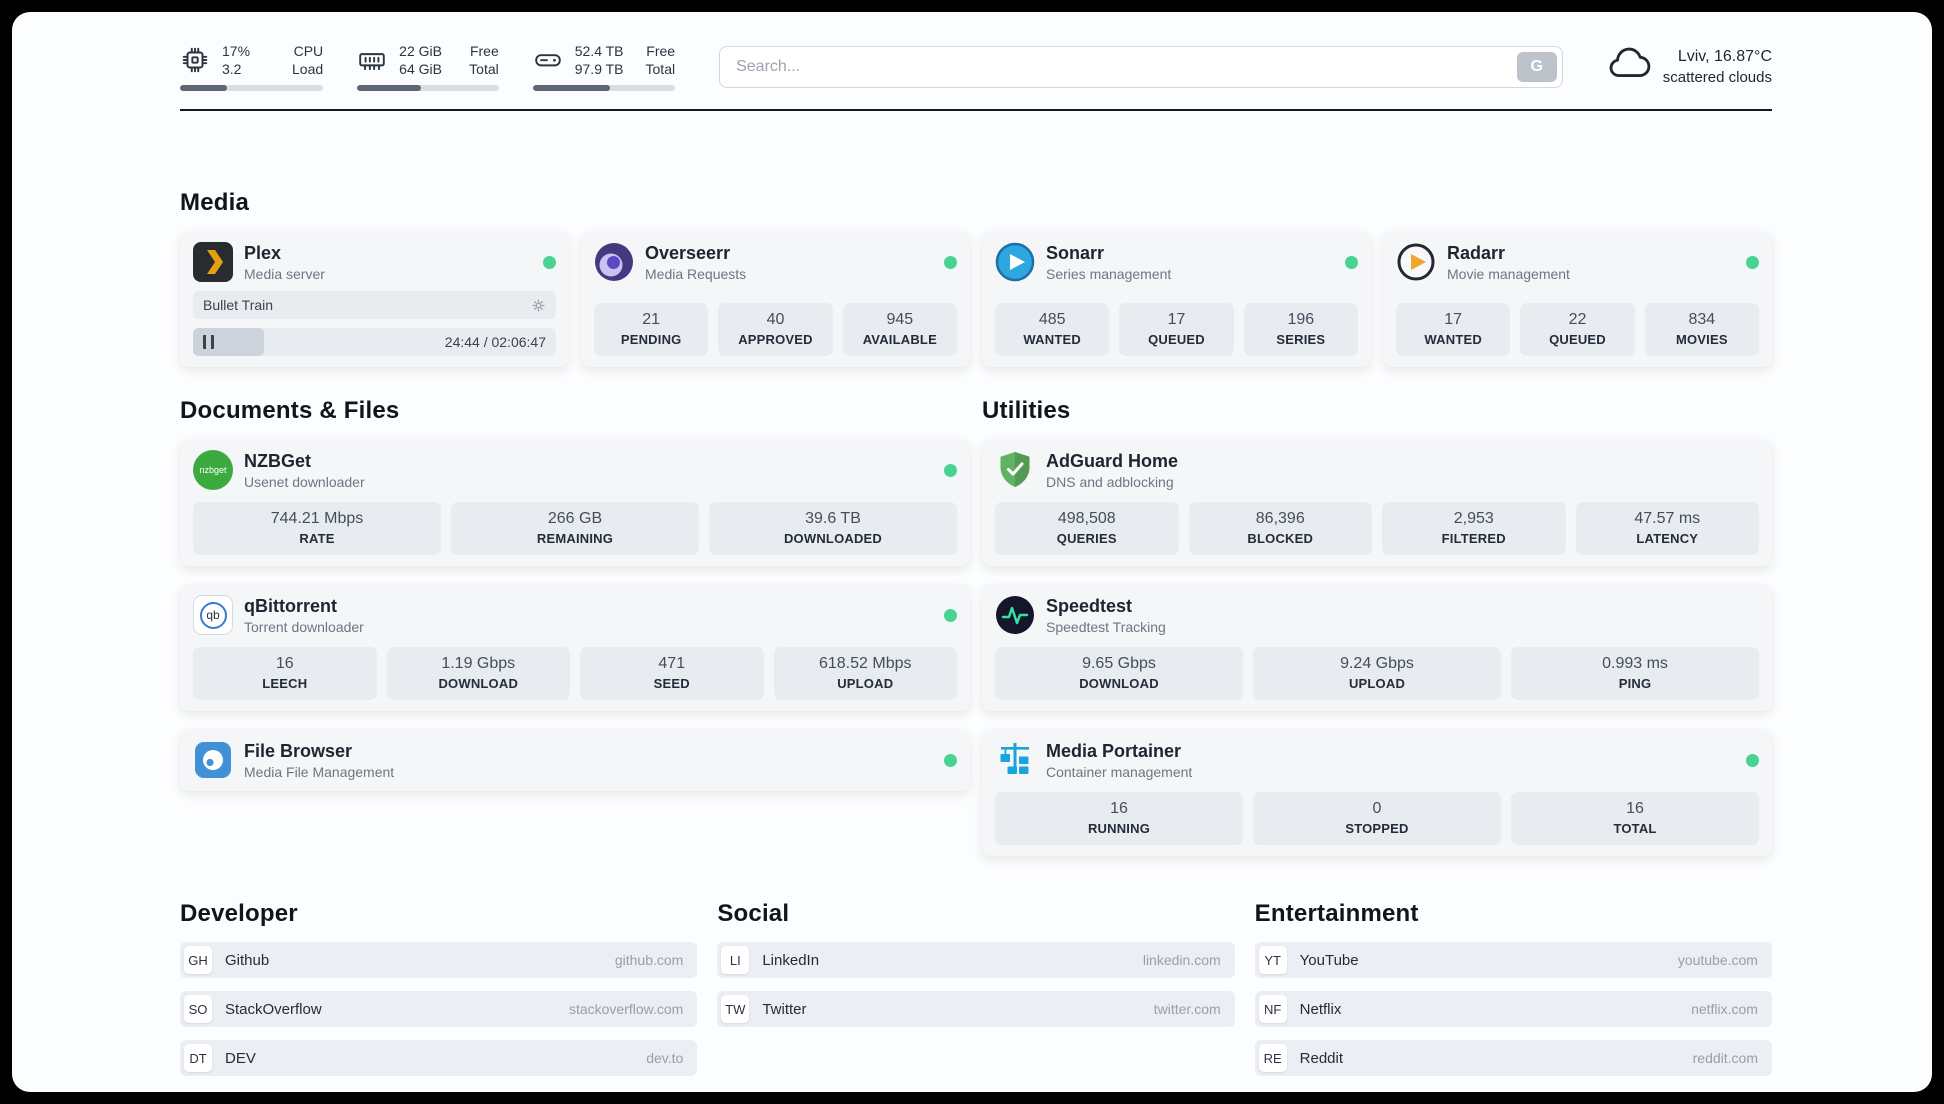 The width and height of the screenshot is (1944, 1104). What do you see at coordinates (1508, 273) in the screenshot?
I see `app-subtitle: Movie management` at bounding box center [1508, 273].